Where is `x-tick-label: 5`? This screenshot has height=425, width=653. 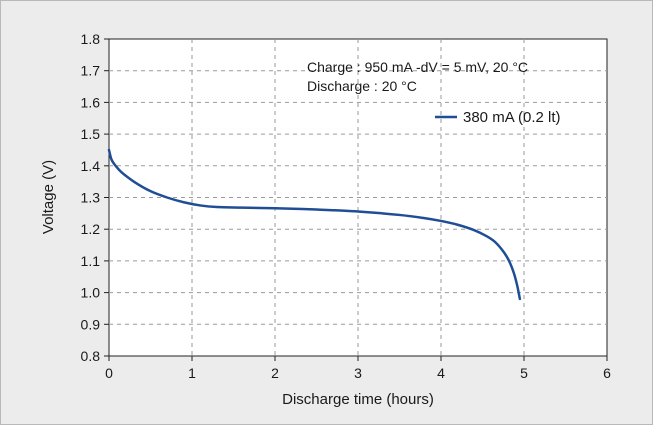
x-tick-label: 5 is located at coordinates (524, 373).